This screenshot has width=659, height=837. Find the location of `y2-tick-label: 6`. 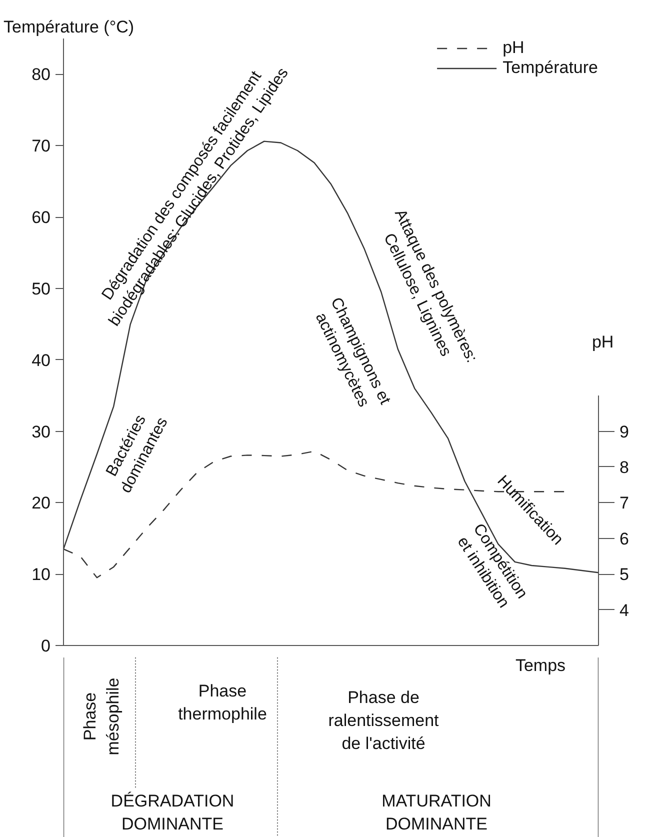

y2-tick-label: 6 is located at coordinates (624, 538).